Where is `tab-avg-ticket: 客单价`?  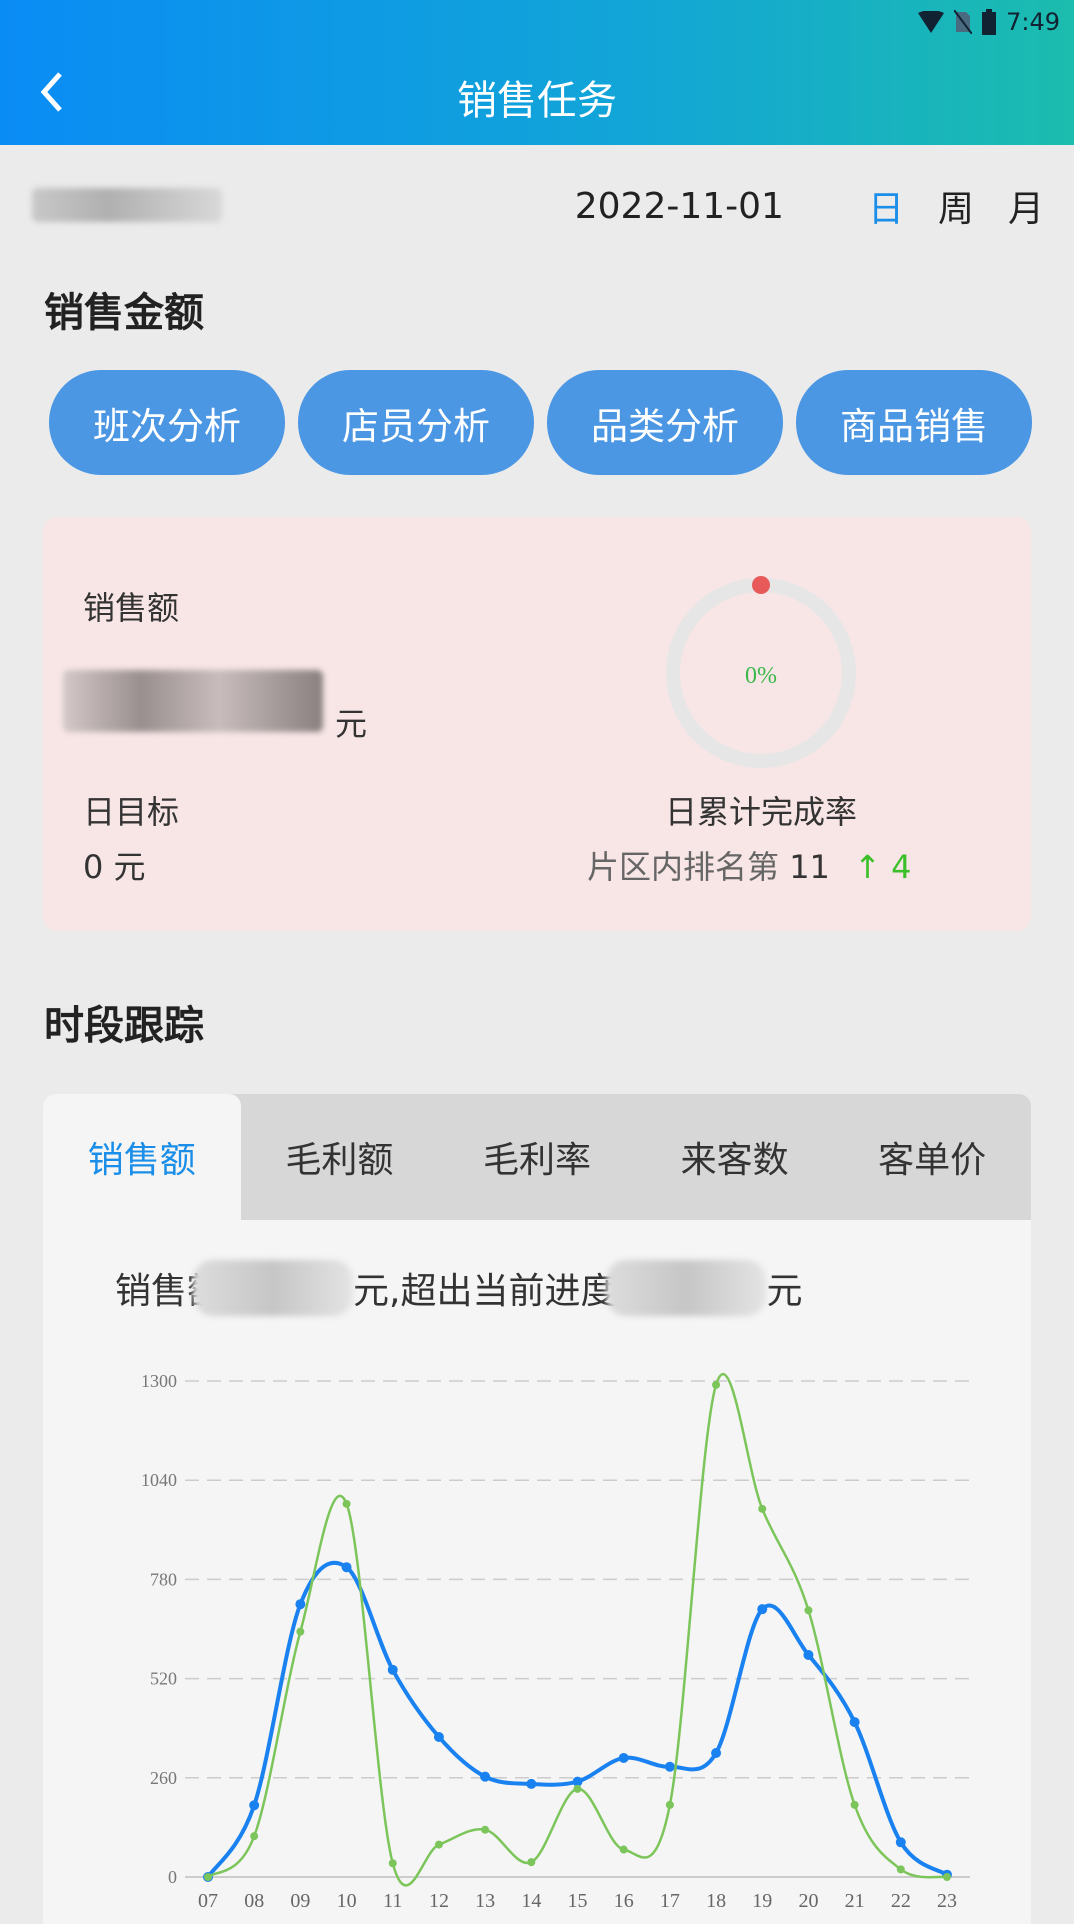 tab-avg-ticket: 客单价 is located at coordinates (932, 1160).